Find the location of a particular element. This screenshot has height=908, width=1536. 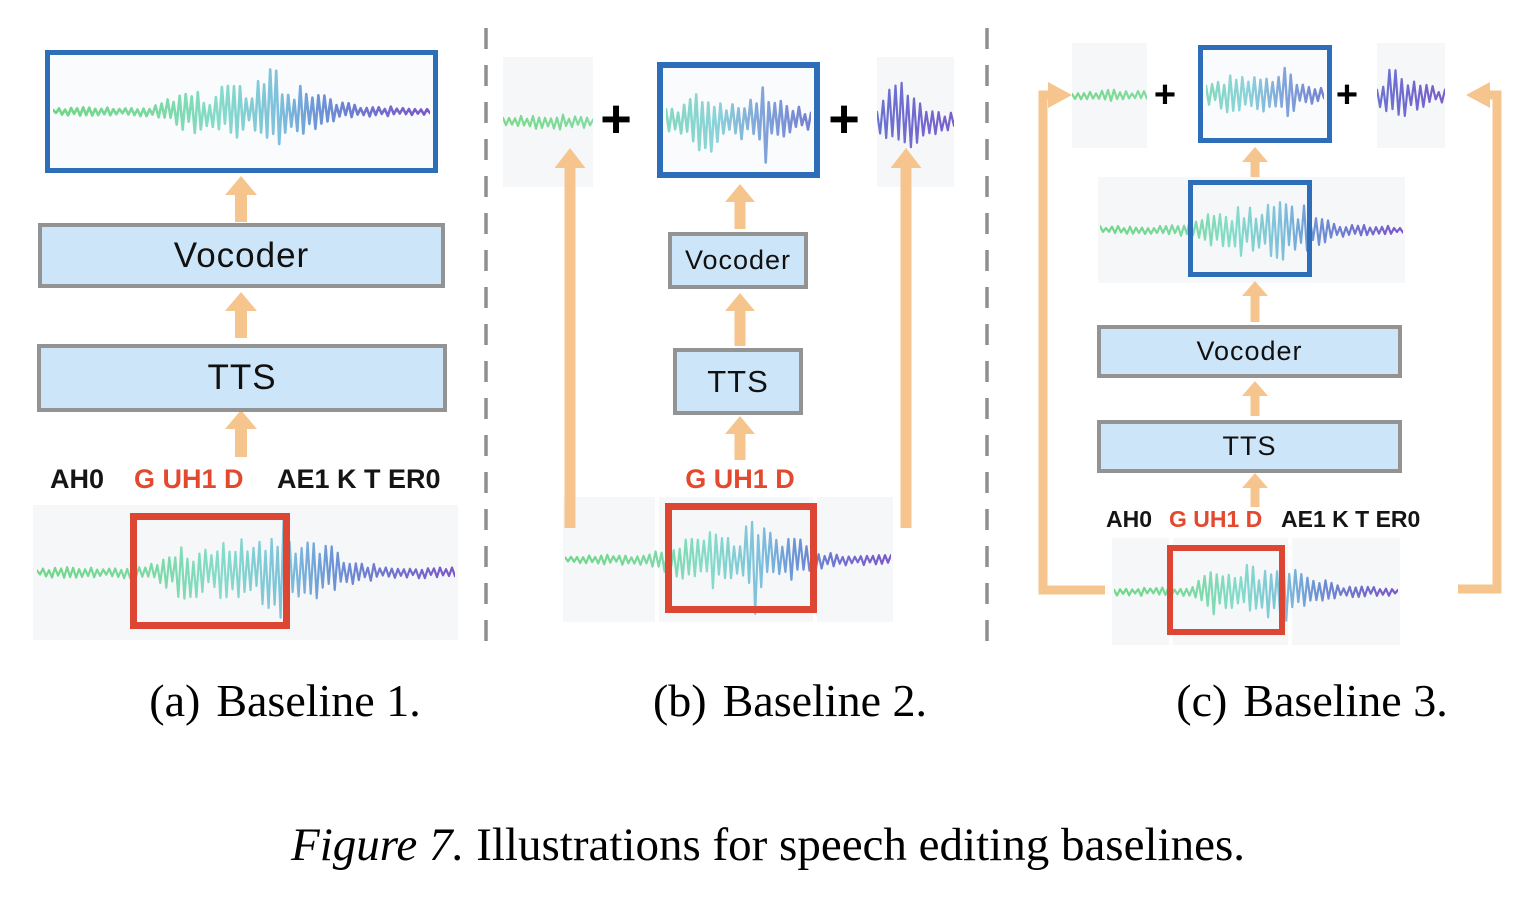

subcaption-c-title: Baseline 3. is located at coordinates (1345, 700).